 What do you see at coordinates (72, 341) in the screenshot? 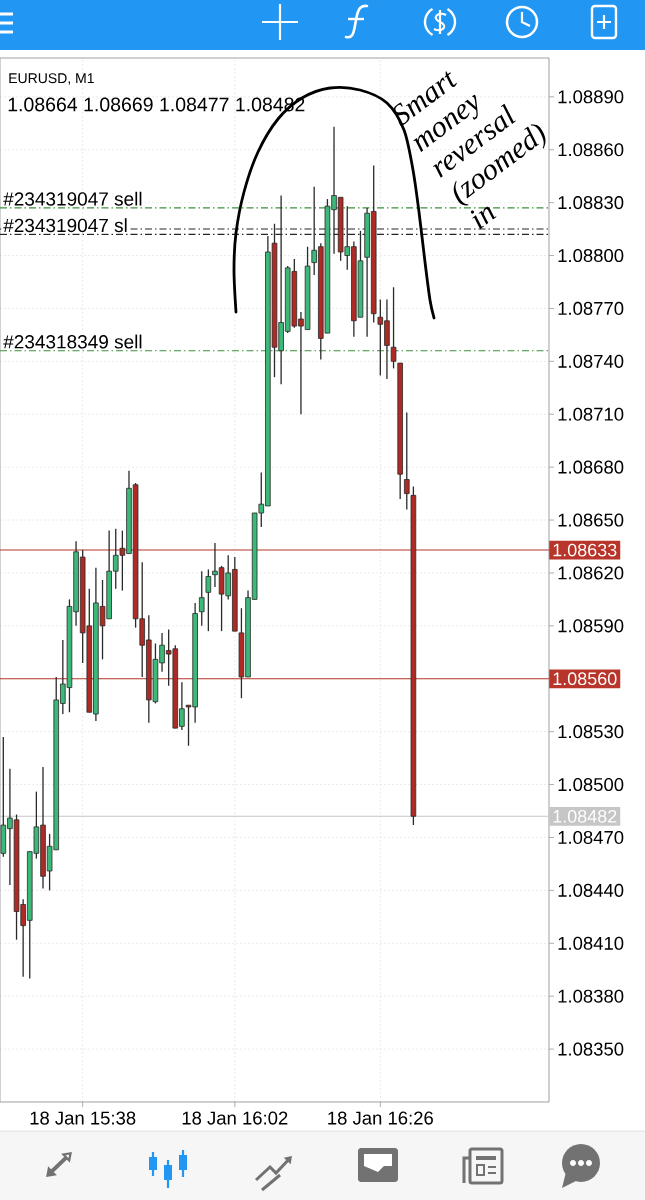
I see `ref-line-label: #234318349 sell` at bounding box center [72, 341].